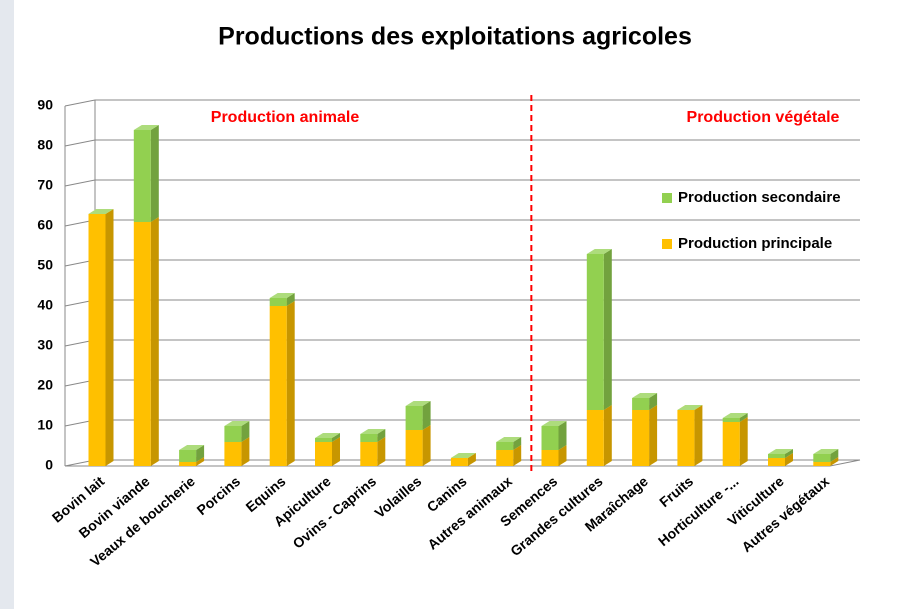  I want to click on annotation: Production animale, so click(285, 117).